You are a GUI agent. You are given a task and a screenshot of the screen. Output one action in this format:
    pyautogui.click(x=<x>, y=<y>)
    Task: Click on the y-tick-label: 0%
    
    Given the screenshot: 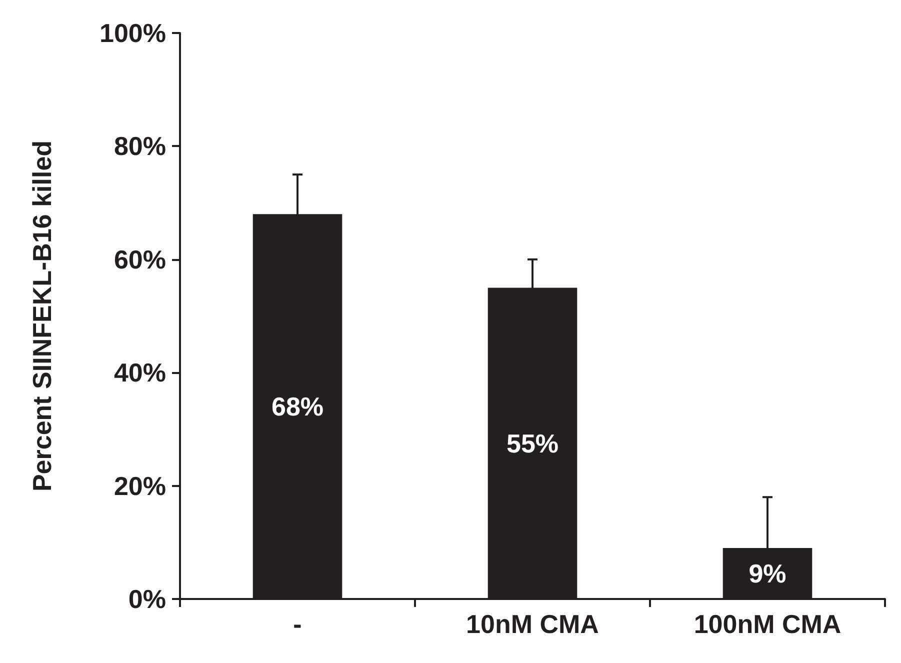 What is the action you would take?
    pyautogui.click(x=147, y=599)
    